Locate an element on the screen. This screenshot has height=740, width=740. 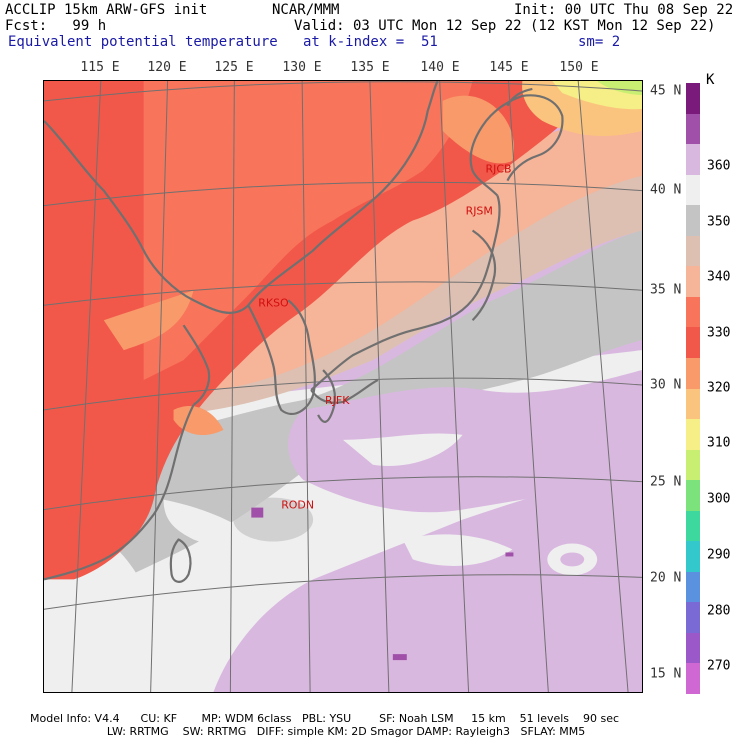
level-info: at k-index = 51 is located at coordinates (370, 42).